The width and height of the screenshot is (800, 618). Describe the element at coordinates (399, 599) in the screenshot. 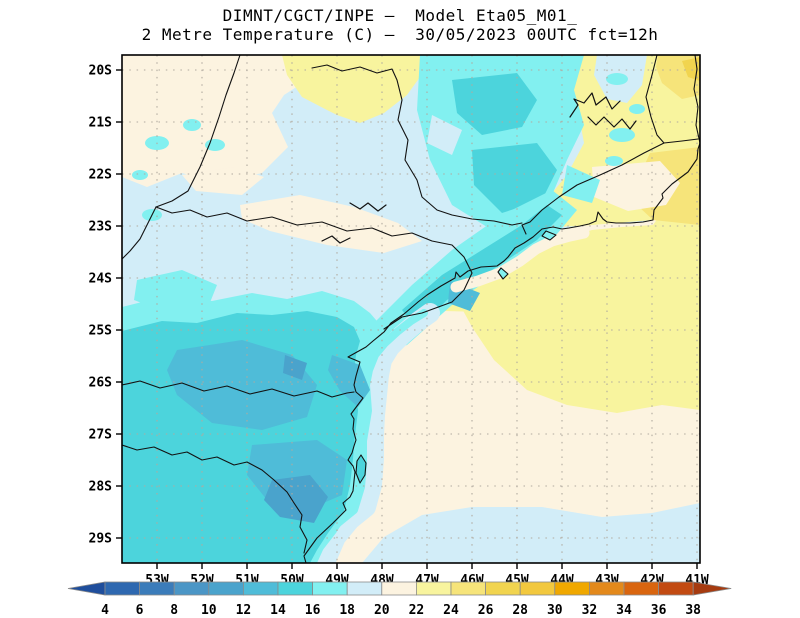

I see `colorbar: 4 6 8 10 12 14 16 18 20 22 24 26 28 30 32 34 36 38` at that location.